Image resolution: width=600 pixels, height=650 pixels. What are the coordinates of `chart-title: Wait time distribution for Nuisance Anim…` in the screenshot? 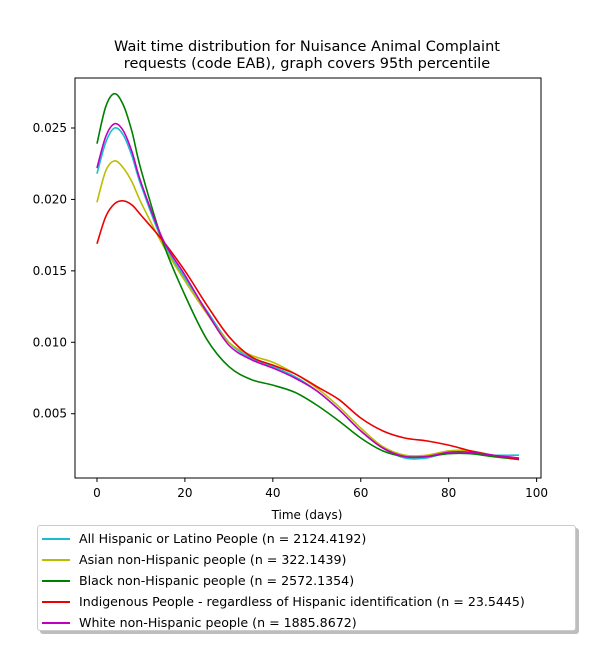 It's located at (307, 55).